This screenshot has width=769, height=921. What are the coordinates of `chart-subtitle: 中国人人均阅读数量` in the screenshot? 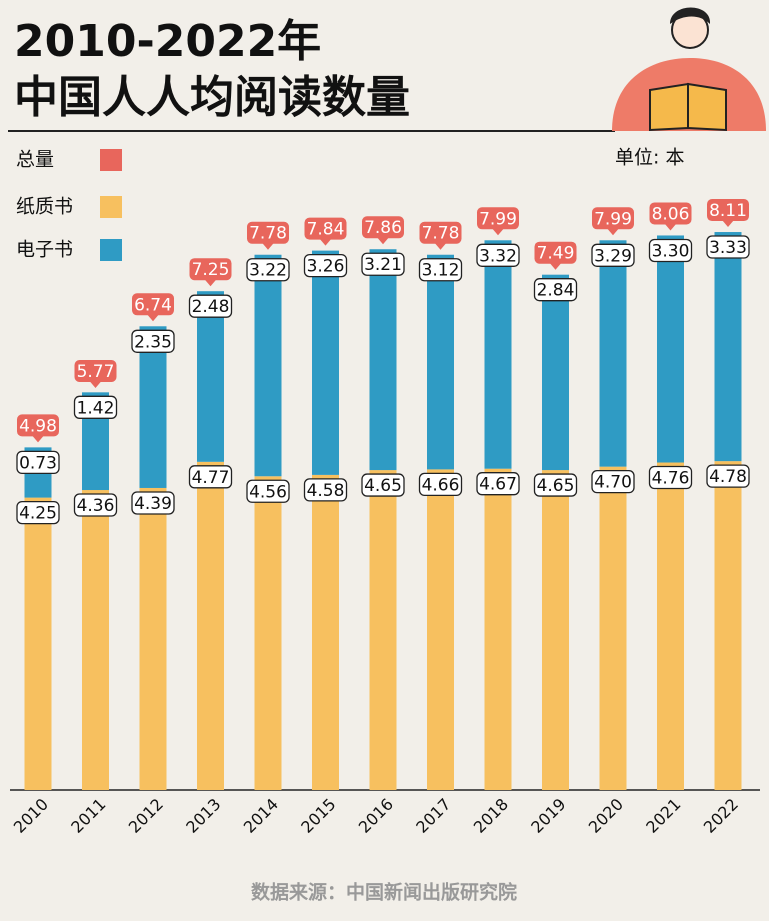 It's located at (212, 97).